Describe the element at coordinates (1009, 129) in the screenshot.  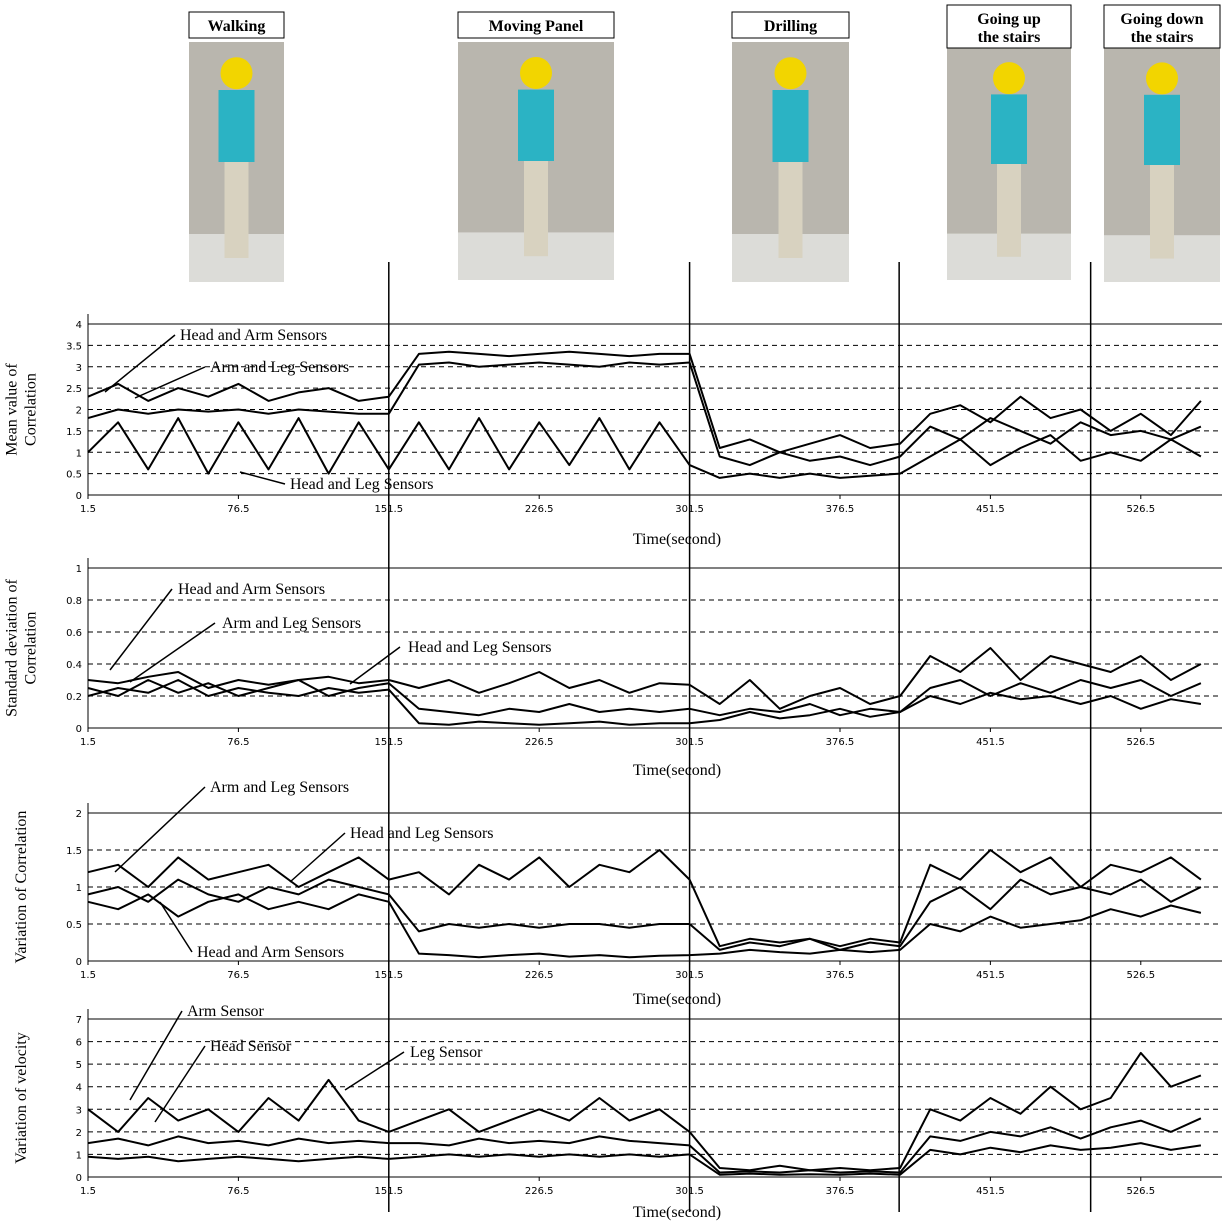
I see `worker-body` at that location.